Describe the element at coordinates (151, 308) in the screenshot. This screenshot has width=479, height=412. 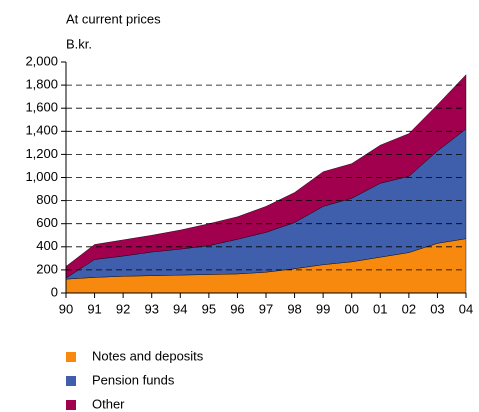
I see `x-tick-label: 93` at that location.